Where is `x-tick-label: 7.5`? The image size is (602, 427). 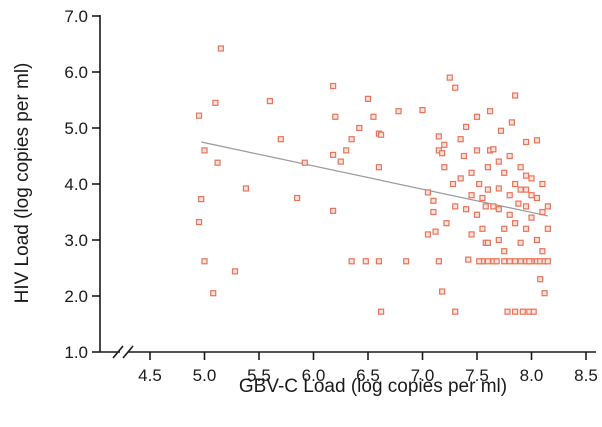
x-tick-label: 7.5 is located at coordinates (477, 375).